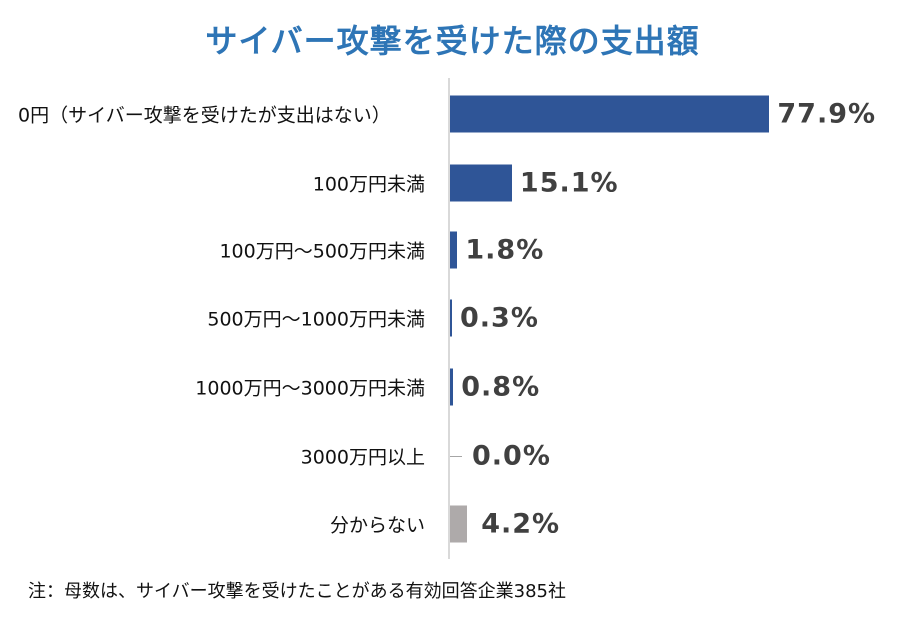 The image size is (905, 629). I want to click on bar-row: 500万円～1000万円未満 0.3%, so click(452, 318).